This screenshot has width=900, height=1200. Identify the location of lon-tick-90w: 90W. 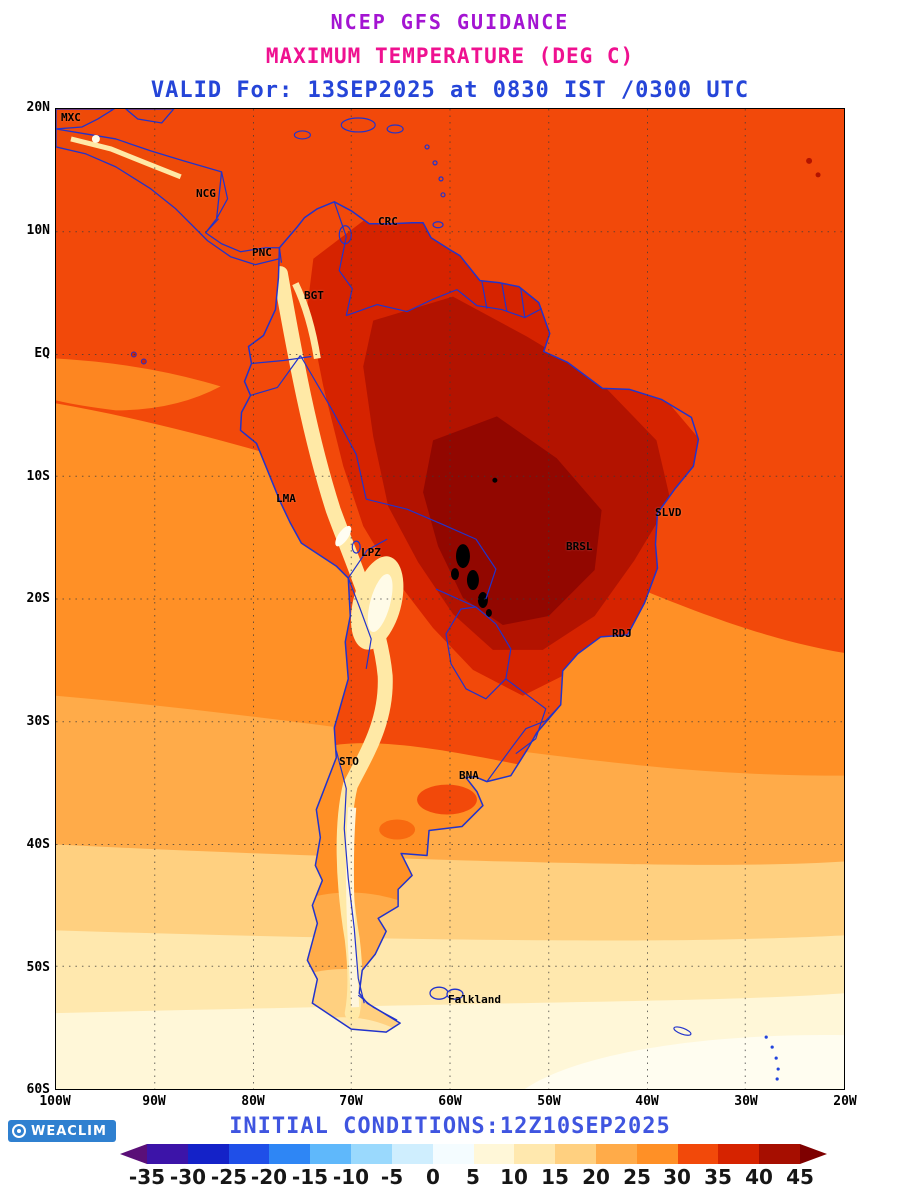
(154, 1101).